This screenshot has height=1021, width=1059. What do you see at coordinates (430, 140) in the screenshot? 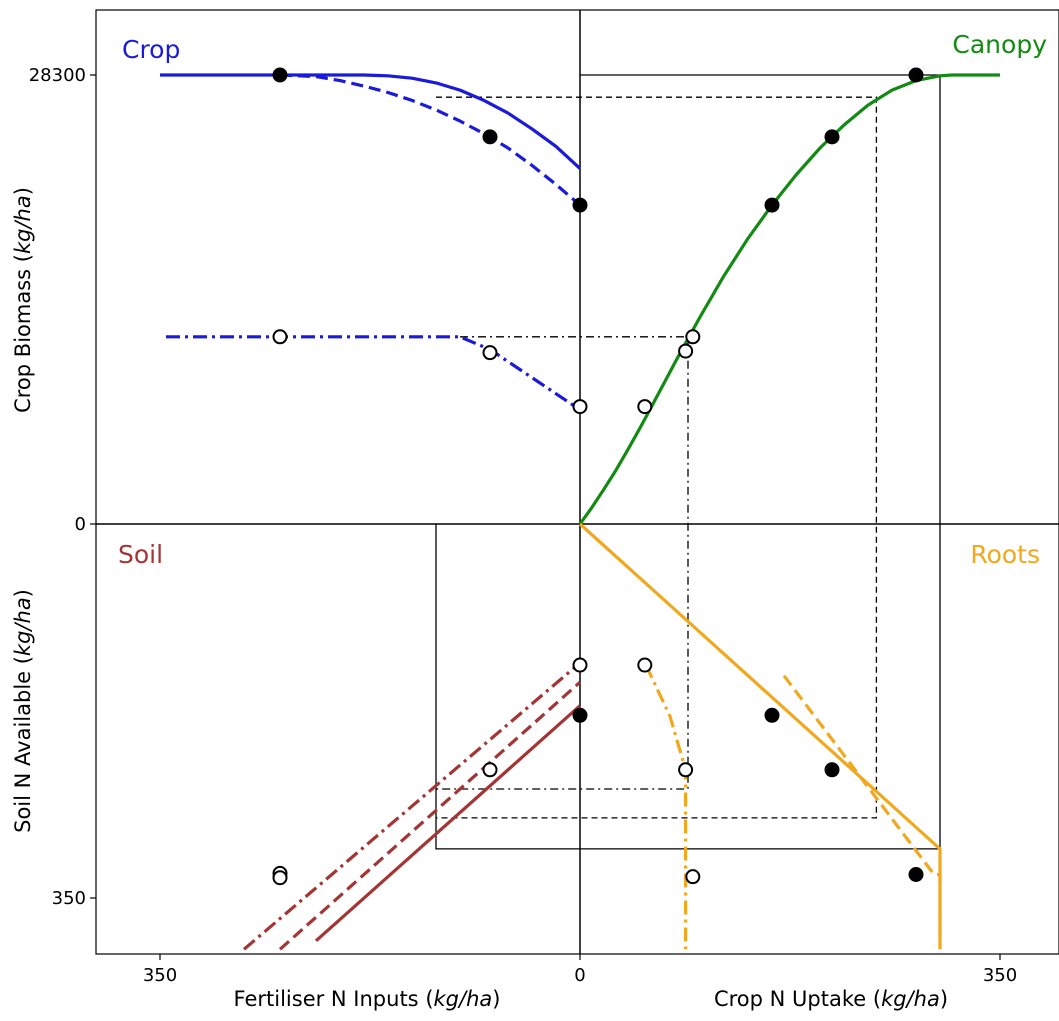
I see `crop-series-dashed` at bounding box center [430, 140].